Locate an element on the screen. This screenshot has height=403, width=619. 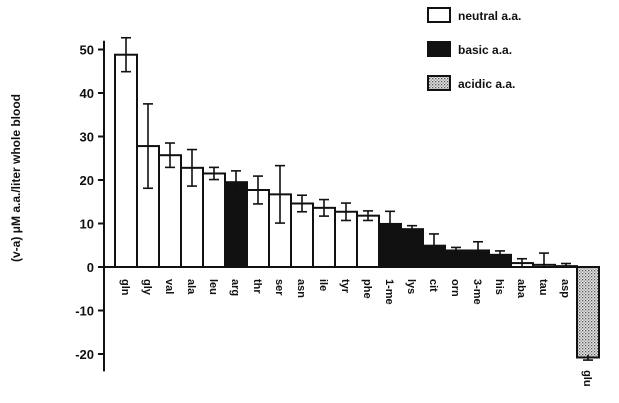
legend-label-basic: basic a.a. is located at coordinates (485, 50).